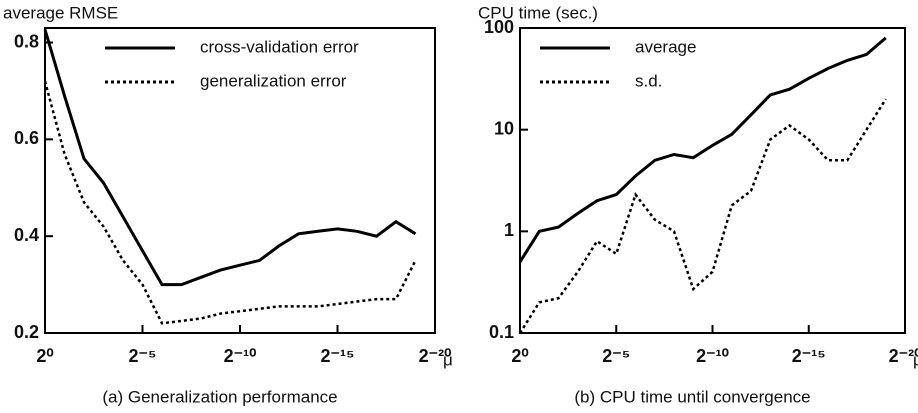 This screenshot has height=413, width=918. I want to click on y-tick-label: 10, so click(504, 128).